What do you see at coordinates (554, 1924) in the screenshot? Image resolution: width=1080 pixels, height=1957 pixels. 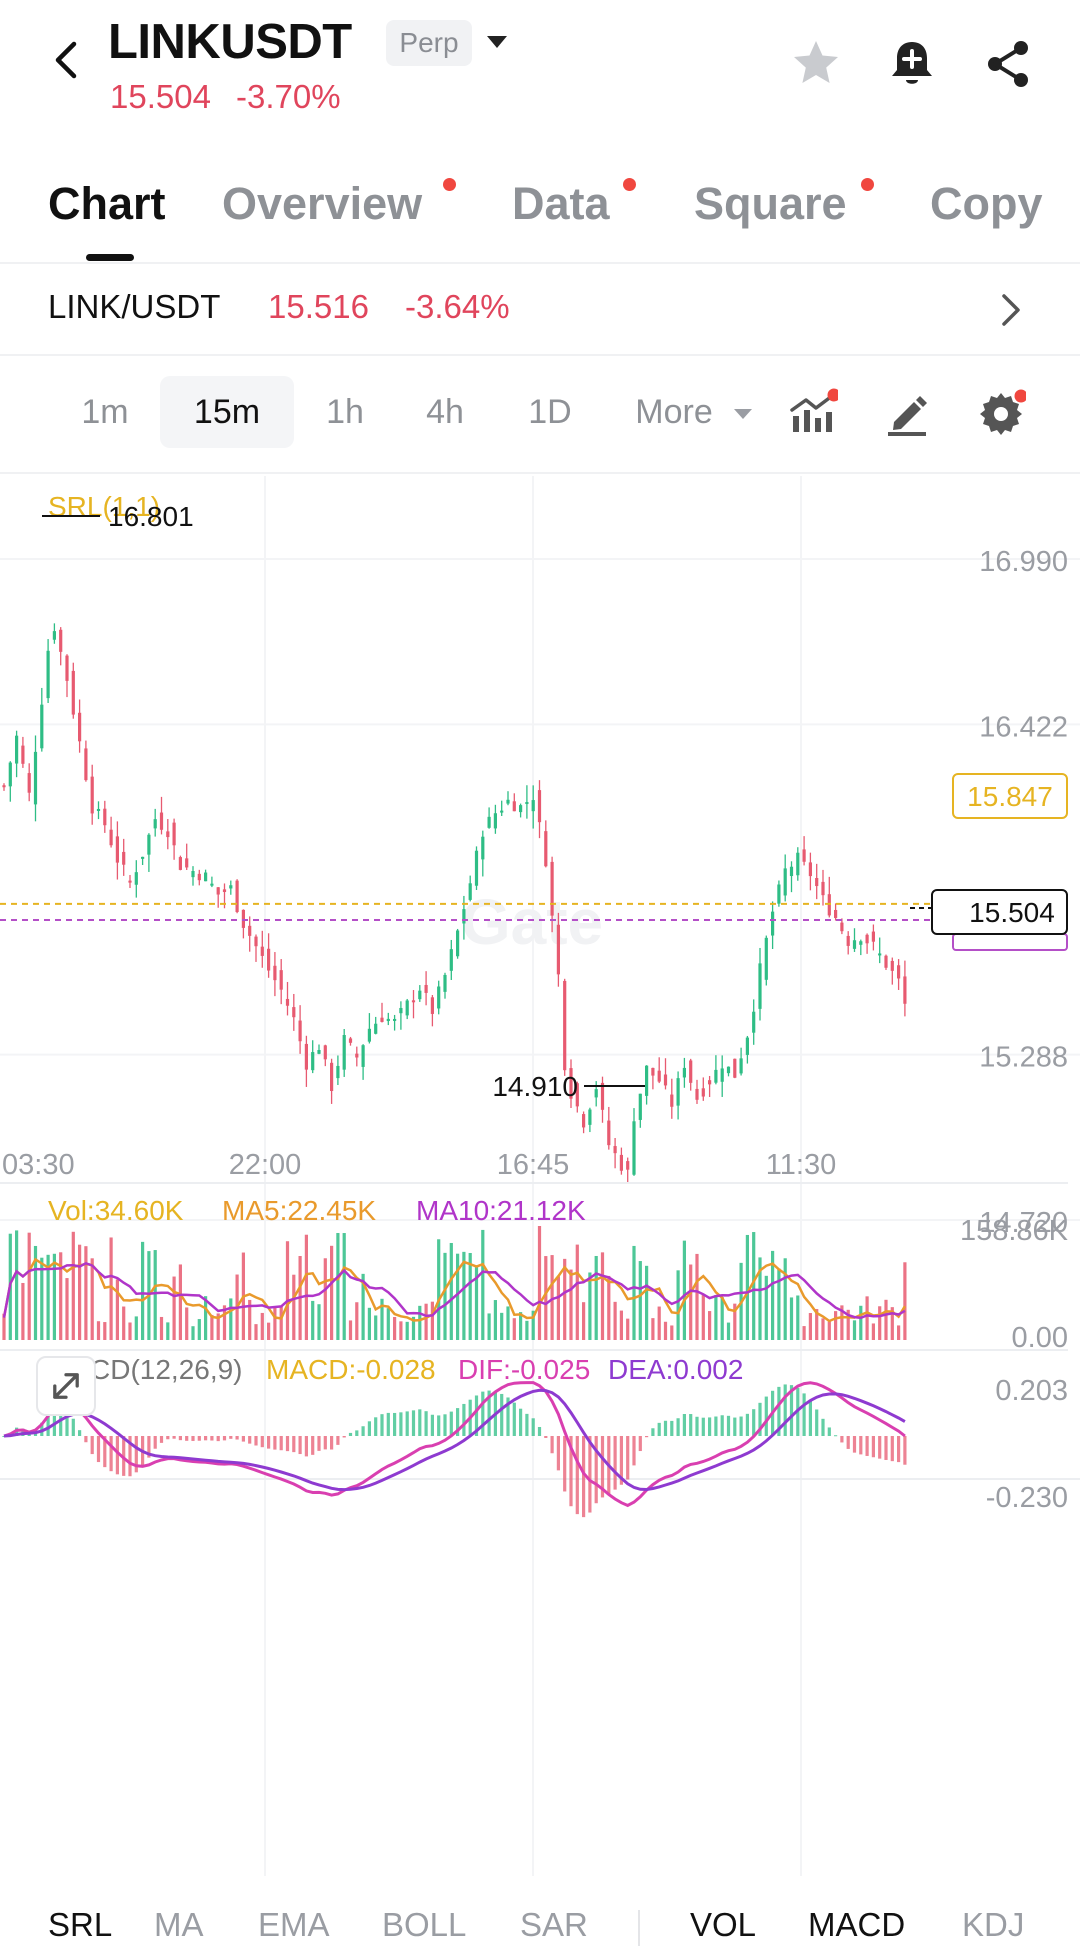 I see `indicator-sar: SAR` at bounding box center [554, 1924].